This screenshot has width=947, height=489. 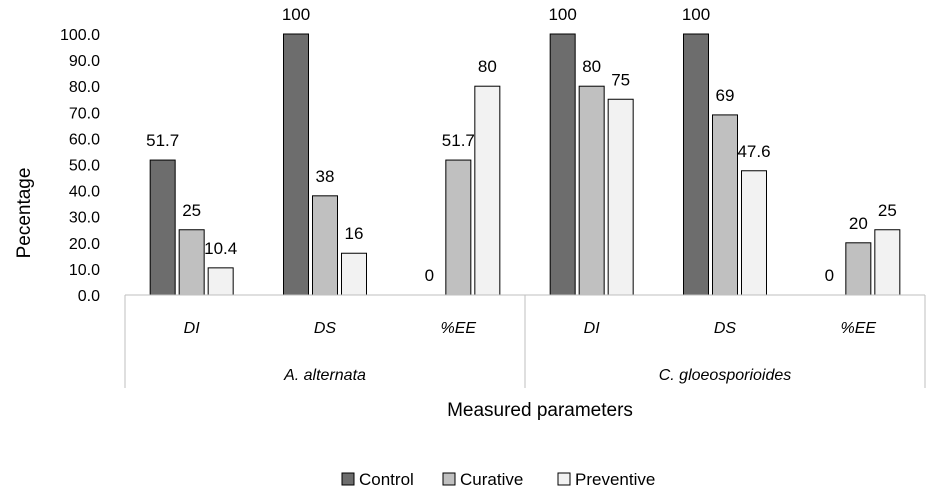 I want to click on legend-swatch-curative, so click(x=449, y=479).